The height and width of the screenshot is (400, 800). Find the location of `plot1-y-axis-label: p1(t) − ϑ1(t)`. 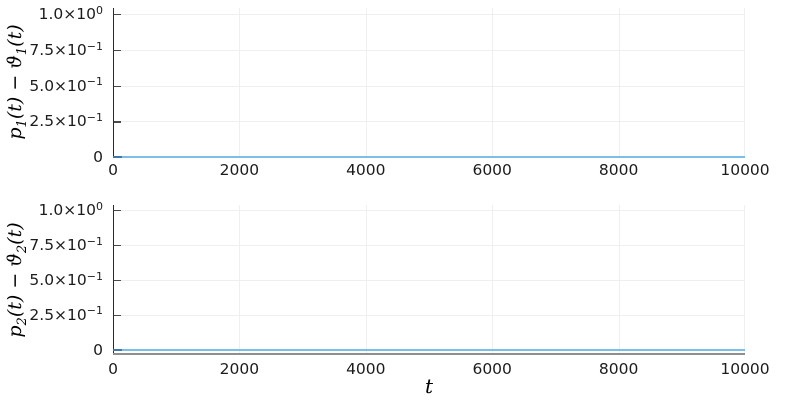

plot1-y-axis-label: p1(t) − ϑ1(t) is located at coordinates (17, 82).